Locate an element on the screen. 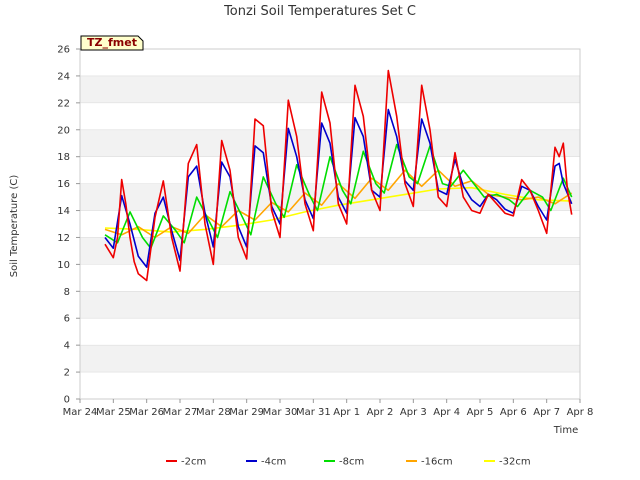  legend-item: -8cm is located at coordinates (344, 462).